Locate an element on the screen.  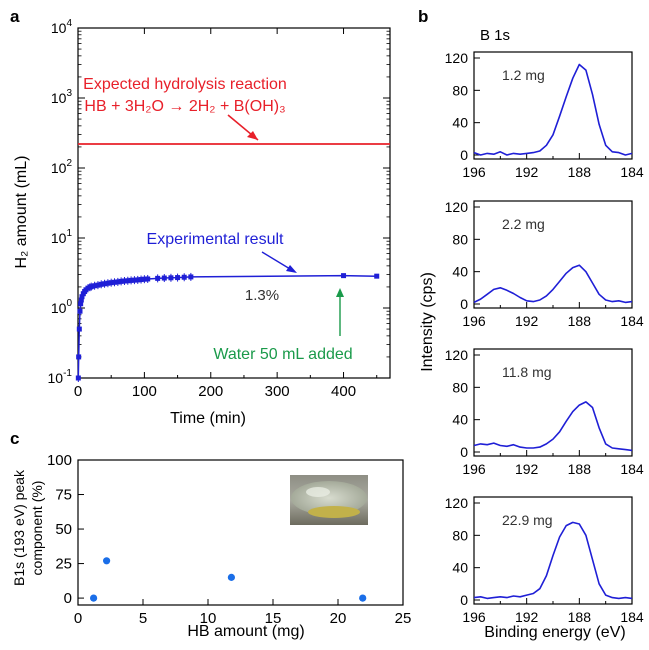
spectrum-label: 22.9 mg is located at coordinates (527, 520).